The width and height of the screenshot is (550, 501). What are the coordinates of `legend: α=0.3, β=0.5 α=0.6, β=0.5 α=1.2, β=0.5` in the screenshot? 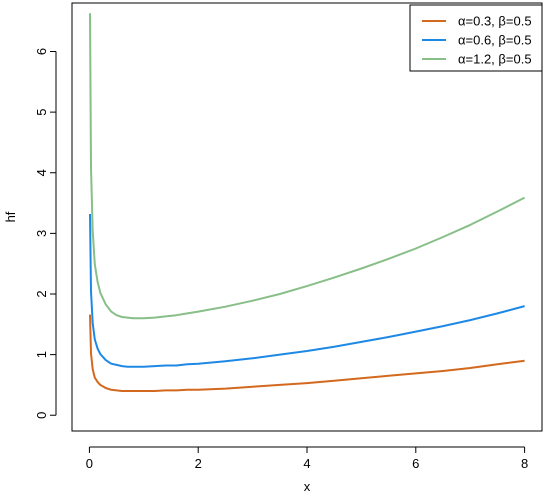 It's located at (476, 38).